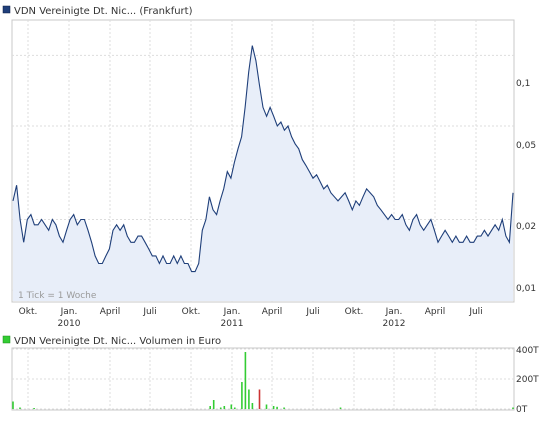  I want to click on price-y-tick: 0,02, so click(526, 227).